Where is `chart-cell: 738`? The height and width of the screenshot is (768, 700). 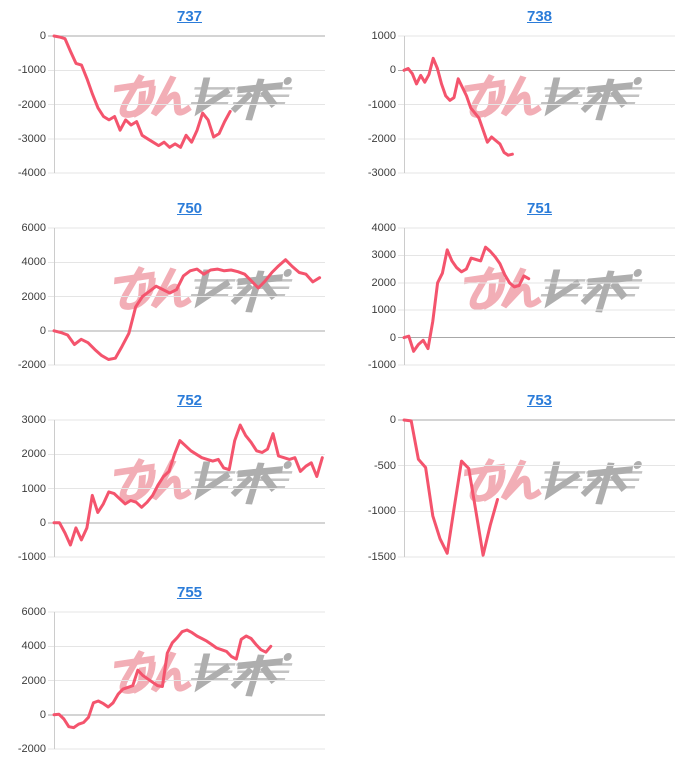 chart-cell: 738 is located at coordinates (525, 96).